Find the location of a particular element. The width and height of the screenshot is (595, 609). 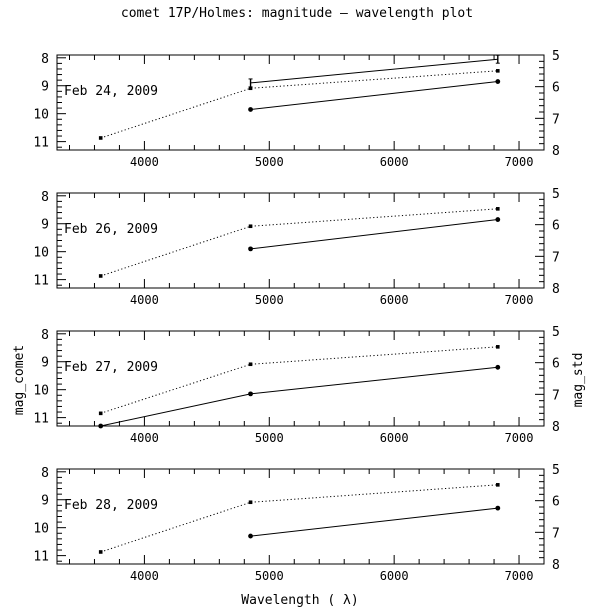

y-axis-label-left: mag_comet is located at coordinates (19, 380).